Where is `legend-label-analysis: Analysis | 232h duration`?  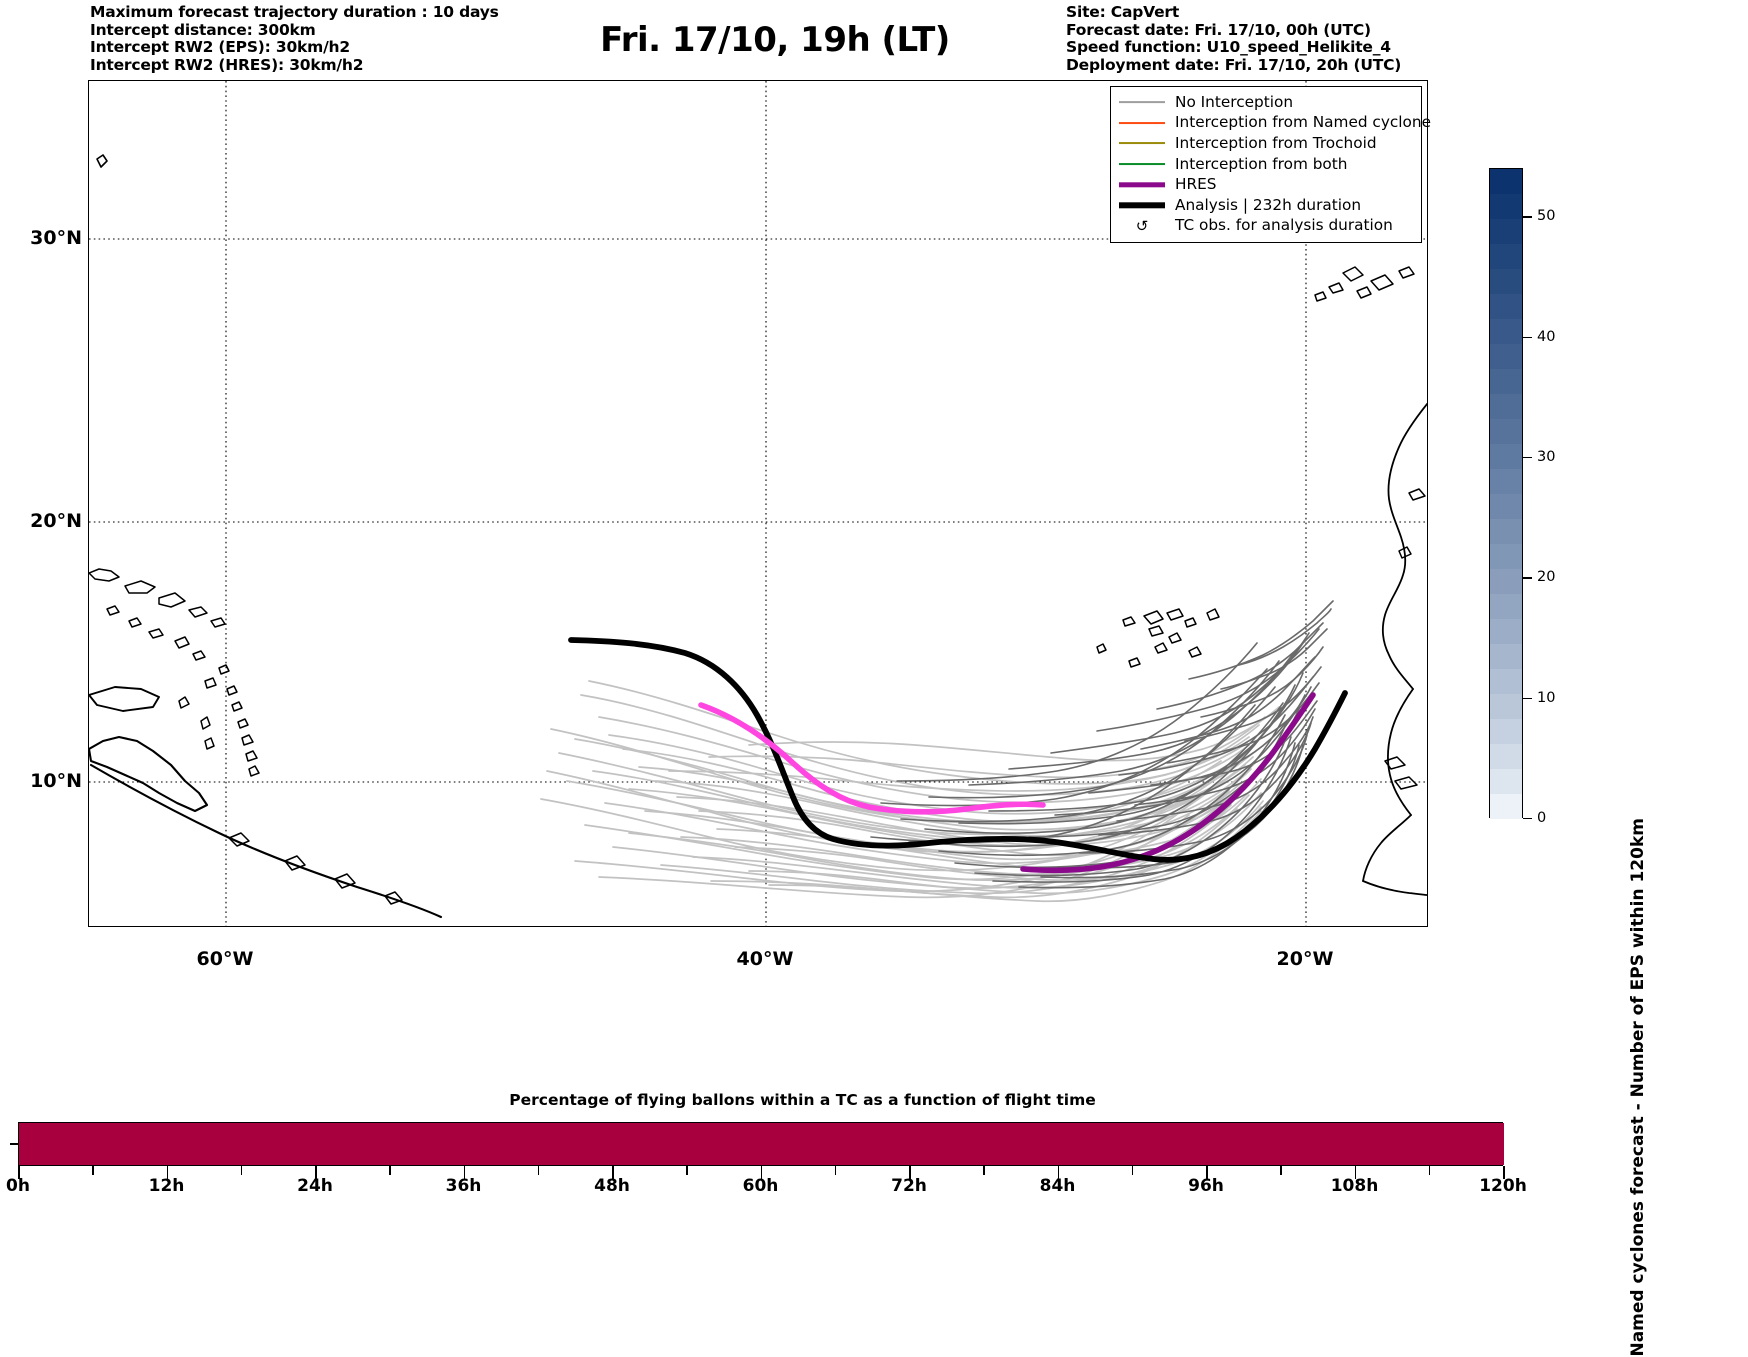 legend-label-analysis: Analysis | 232h duration is located at coordinates (1268, 204).